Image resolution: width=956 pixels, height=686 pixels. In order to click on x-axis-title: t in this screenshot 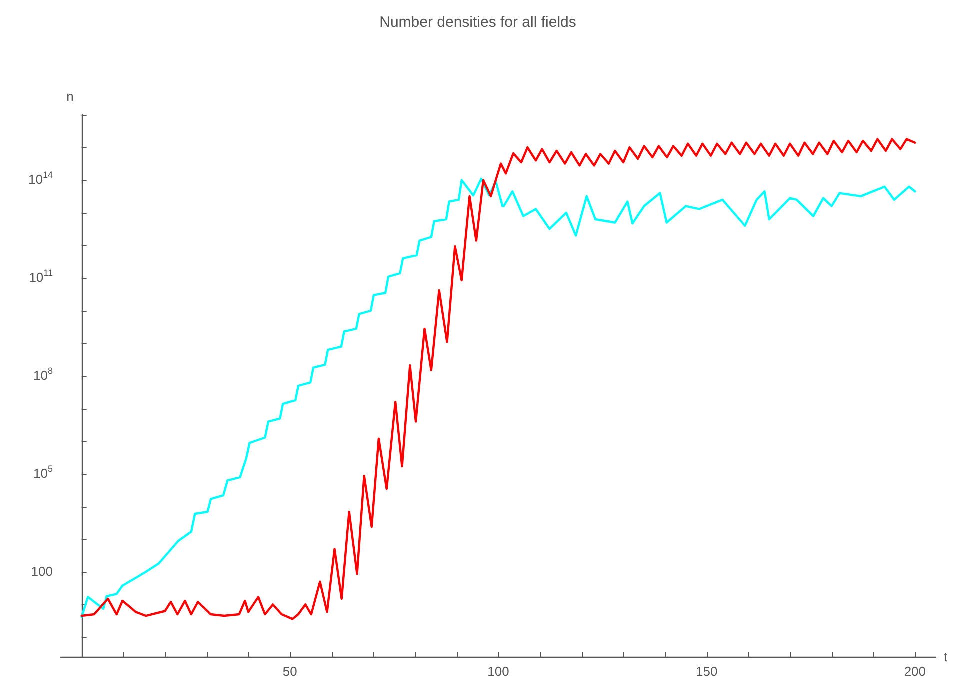, I will do `click(946, 657)`.